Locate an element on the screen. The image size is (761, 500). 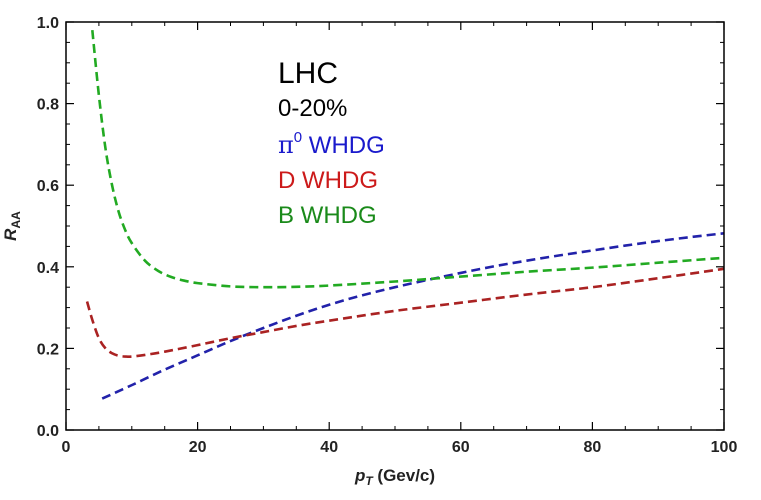
annotation-b-label: B WHDG is located at coordinates (327, 215).